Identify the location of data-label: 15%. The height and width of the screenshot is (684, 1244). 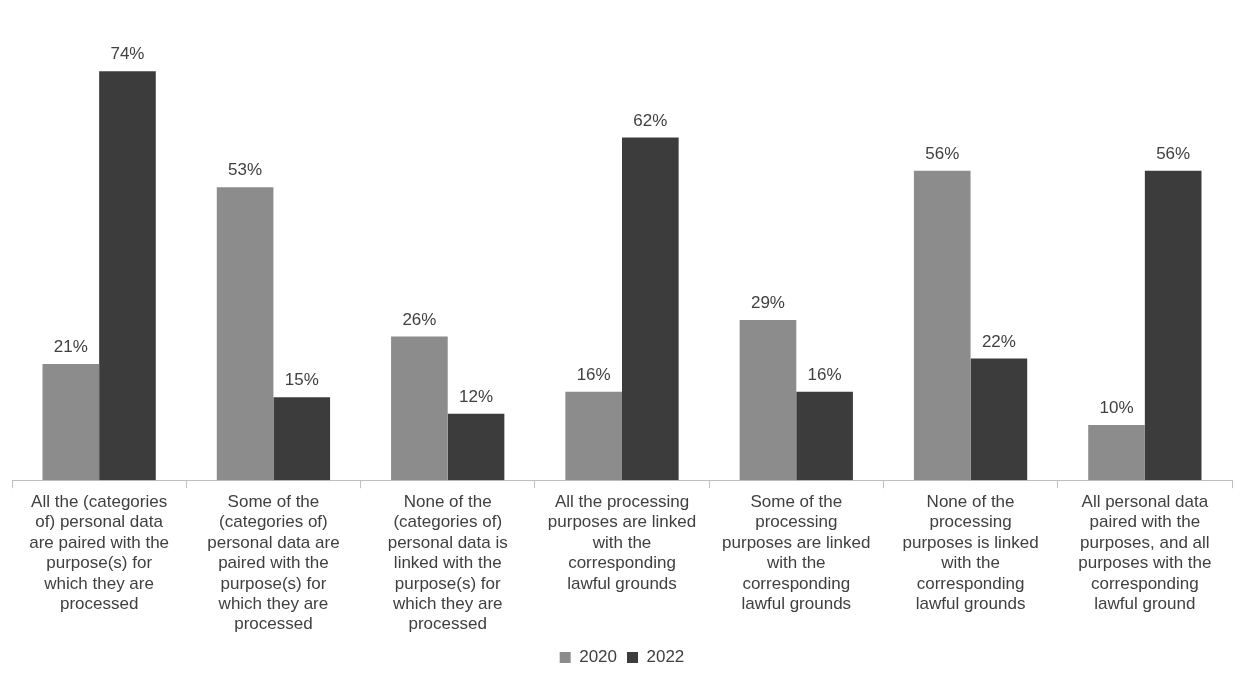
(301, 380).